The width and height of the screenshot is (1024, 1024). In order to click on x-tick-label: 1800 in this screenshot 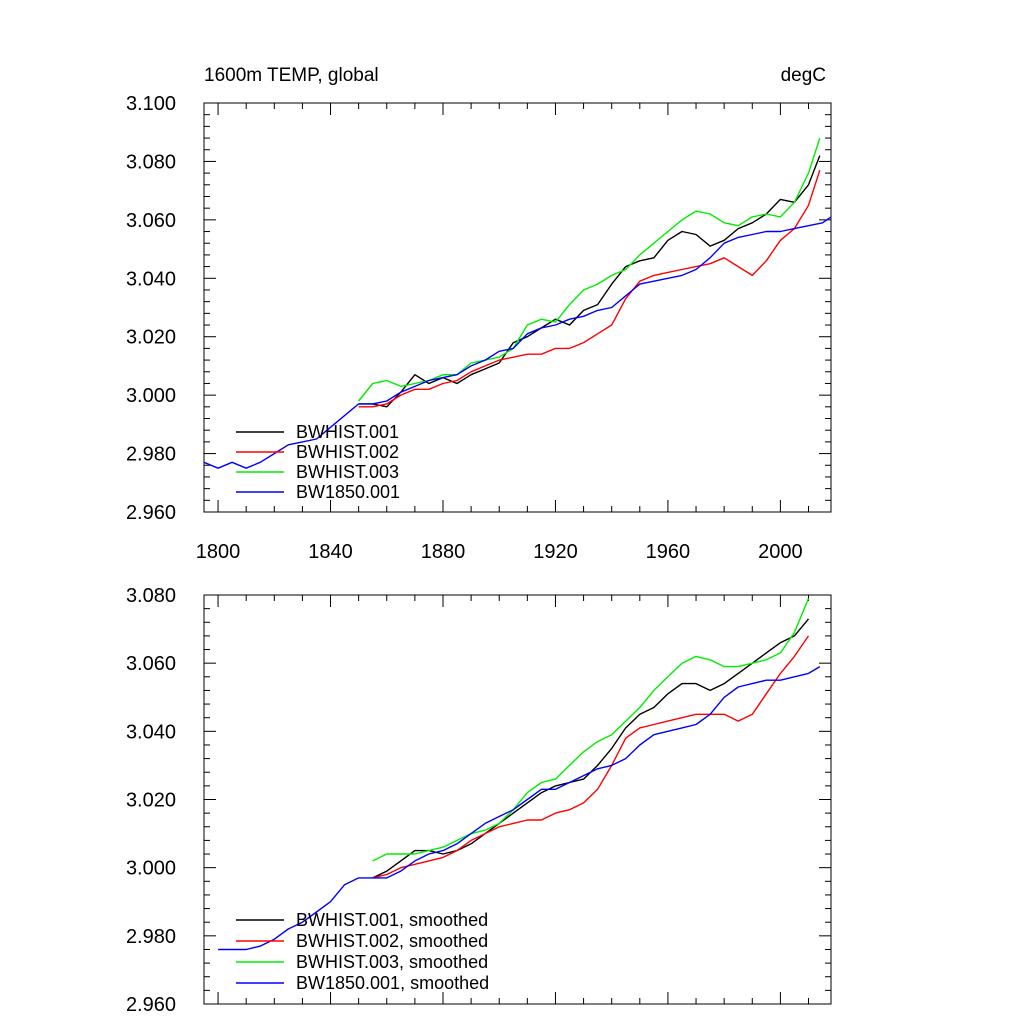, I will do `click(218, 552)`.